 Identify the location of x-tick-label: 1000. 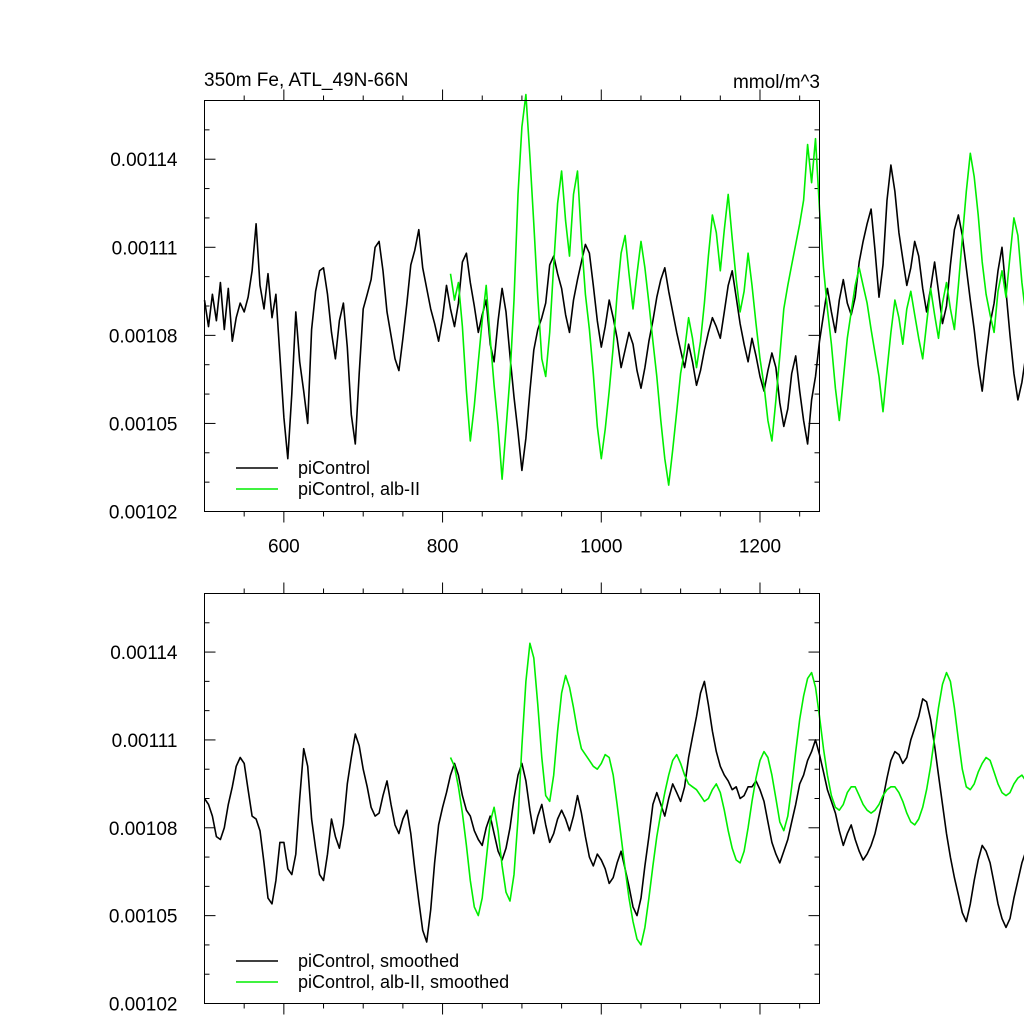
(601, 547).